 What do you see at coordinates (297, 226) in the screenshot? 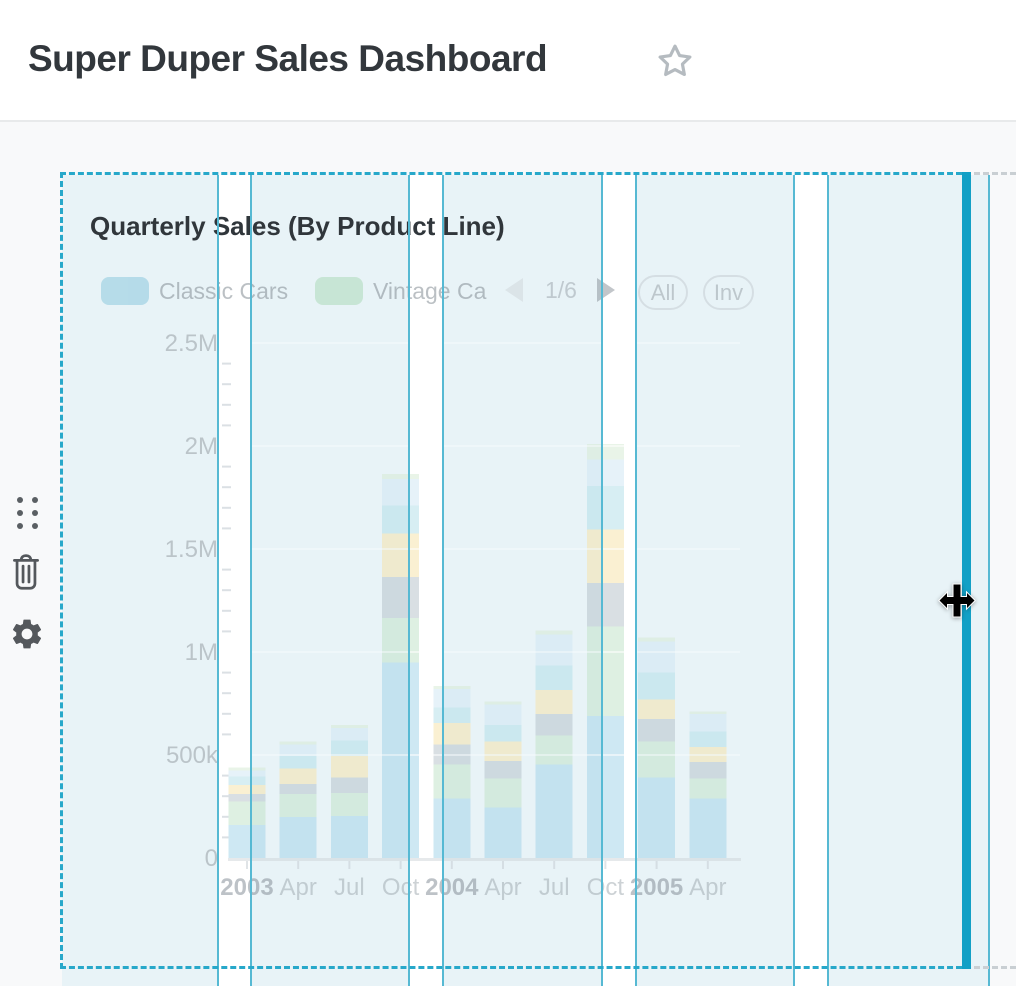
I see `card-title: Quarterly Sales (By Product Line)` at bounding box center [297, 226].